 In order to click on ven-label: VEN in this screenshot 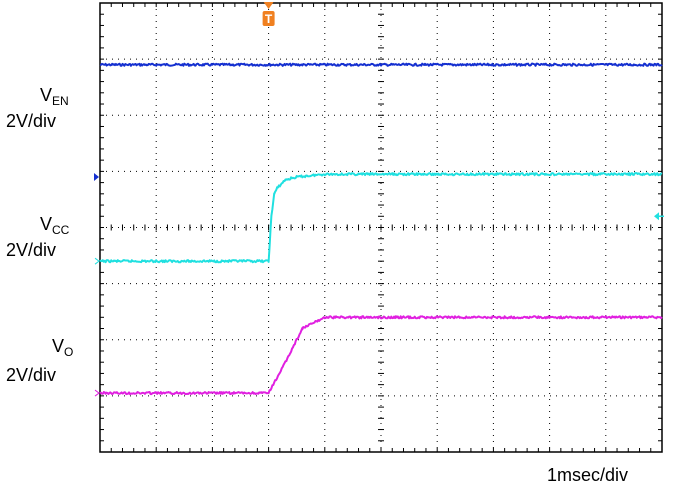, I will do `click(54, 96)`.